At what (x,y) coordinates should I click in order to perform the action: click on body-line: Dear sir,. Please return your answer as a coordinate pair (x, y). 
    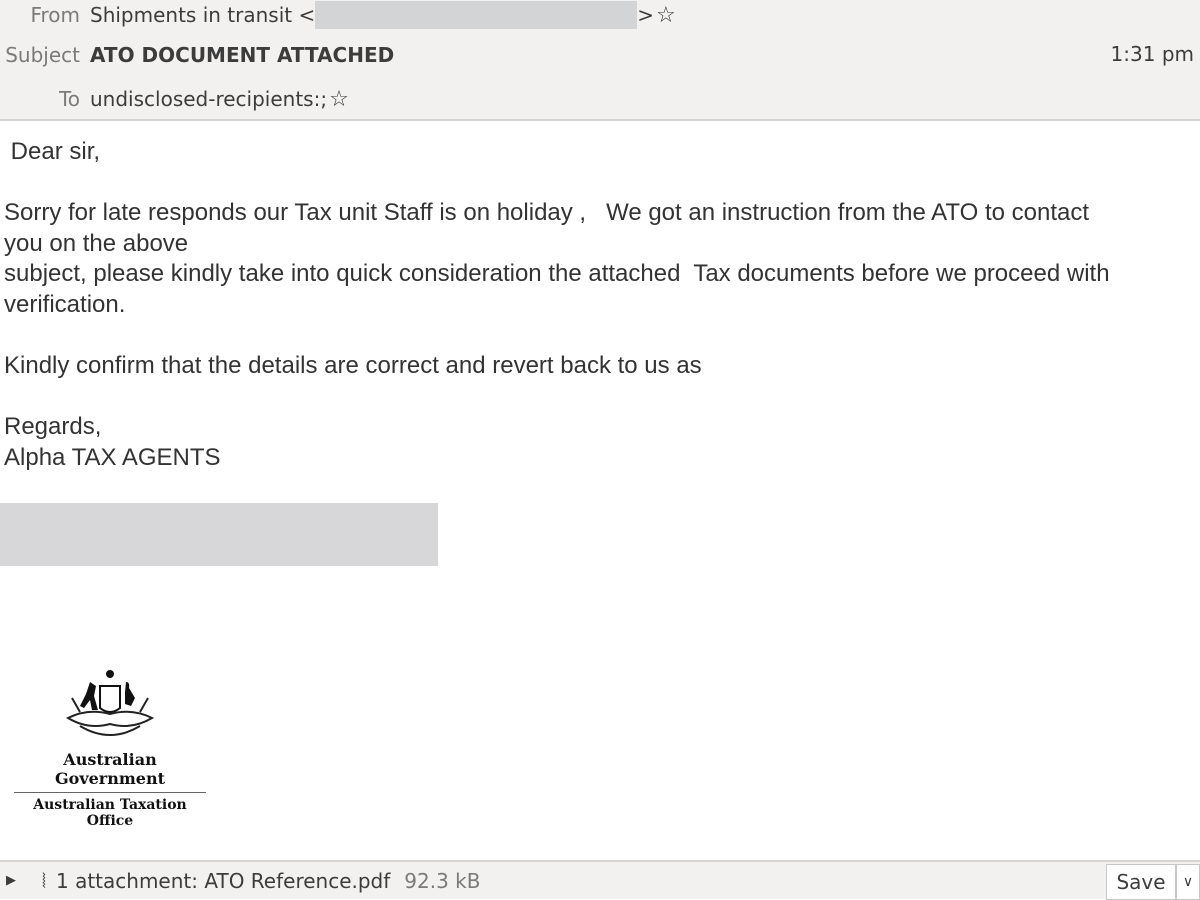
    Looking at the image, I should click on (52, 151).